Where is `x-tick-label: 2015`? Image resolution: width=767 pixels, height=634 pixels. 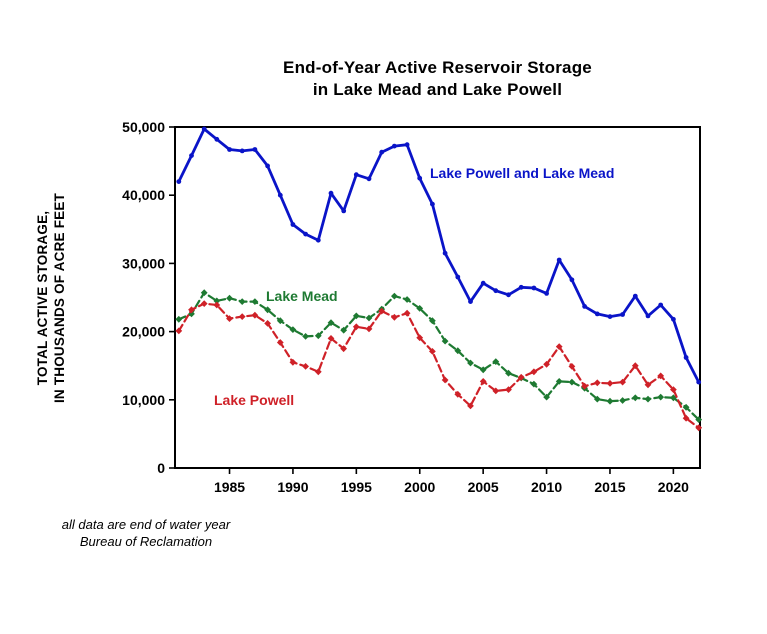 x-tick-label: 2015 is located at coordinates (609, 487).